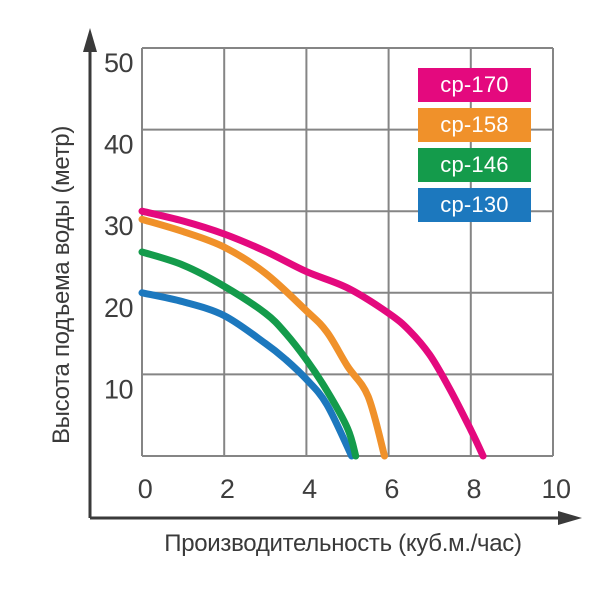 This screenshot has height=600, width=600. I want to click on x-tick-label: 4, so click(309, 489).